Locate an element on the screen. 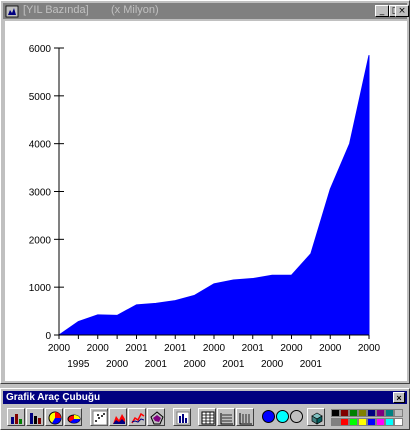 The width and height of the screenshot is (410, 430). bar-chart-icon is located at coordinates (16, 419).